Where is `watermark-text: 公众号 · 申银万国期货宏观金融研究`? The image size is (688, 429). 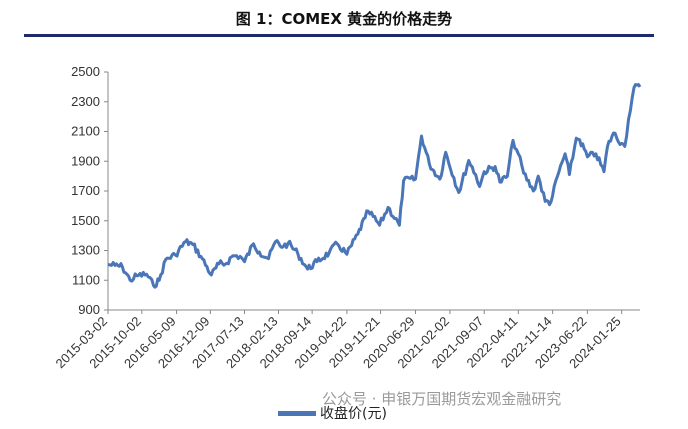
watermark-text: 公众号 · 申银万国期货宏观金融研究 is located at coordinates (442, 399).